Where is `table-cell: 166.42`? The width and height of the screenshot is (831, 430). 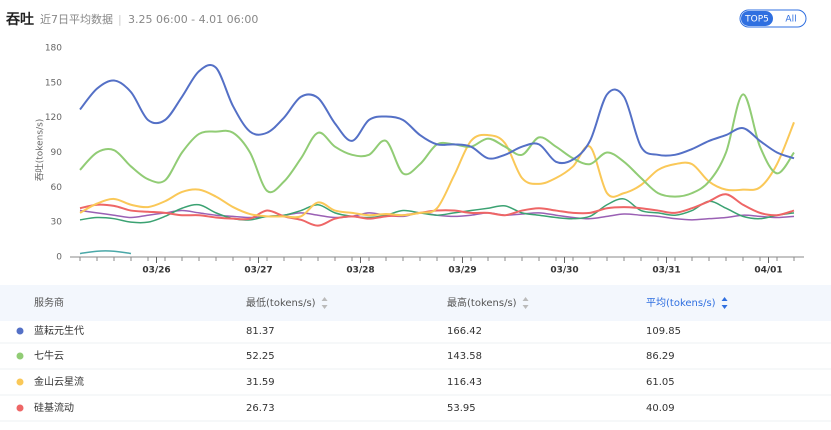
table-cell: 166.42 is located at coordinates (464, 331).